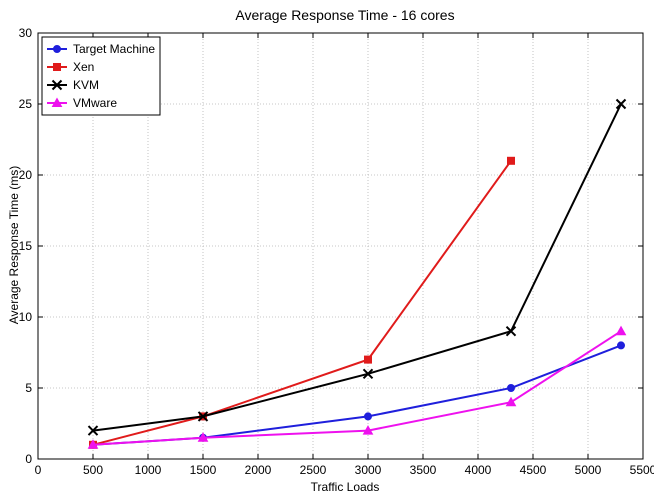 The image size is (654, 494). What do you see at coordinates (28, 388) in the screenshot?
I see `y-tick-label: 5` at bounding box center [28, 388].